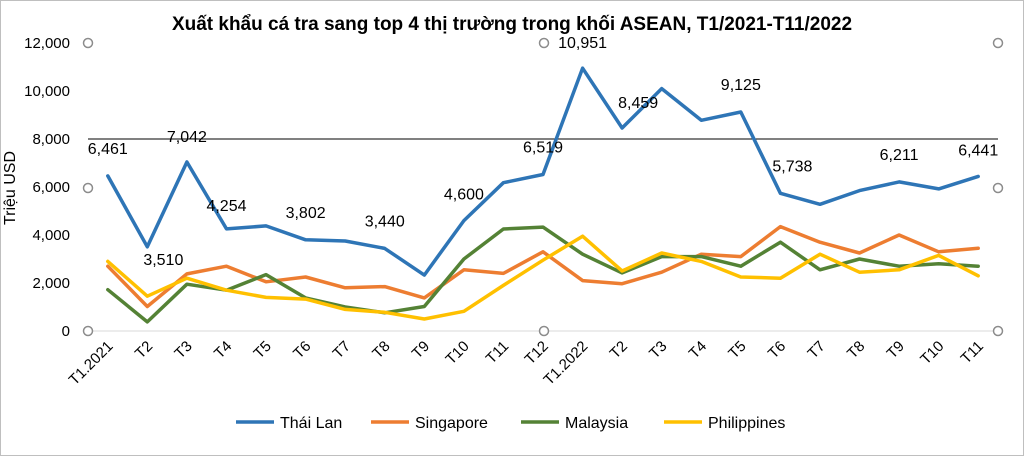 The width and height of the screenshot is (1024, 456). What do you see at coordinates (746, 423) in the screenshot?
I see `legend-label: Philippines` at bounding box center [746, 423].